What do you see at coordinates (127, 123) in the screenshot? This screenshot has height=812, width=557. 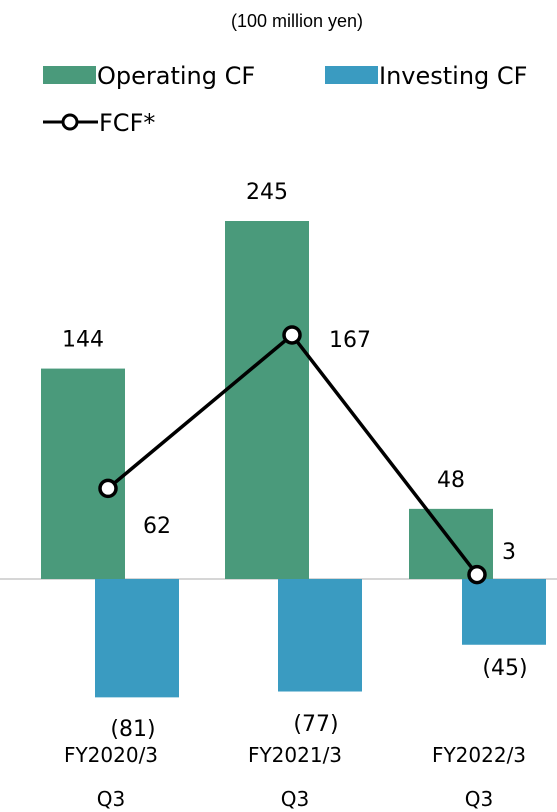 I see `legend-label-fcf: FCF*` at bounding box center [127, 123].